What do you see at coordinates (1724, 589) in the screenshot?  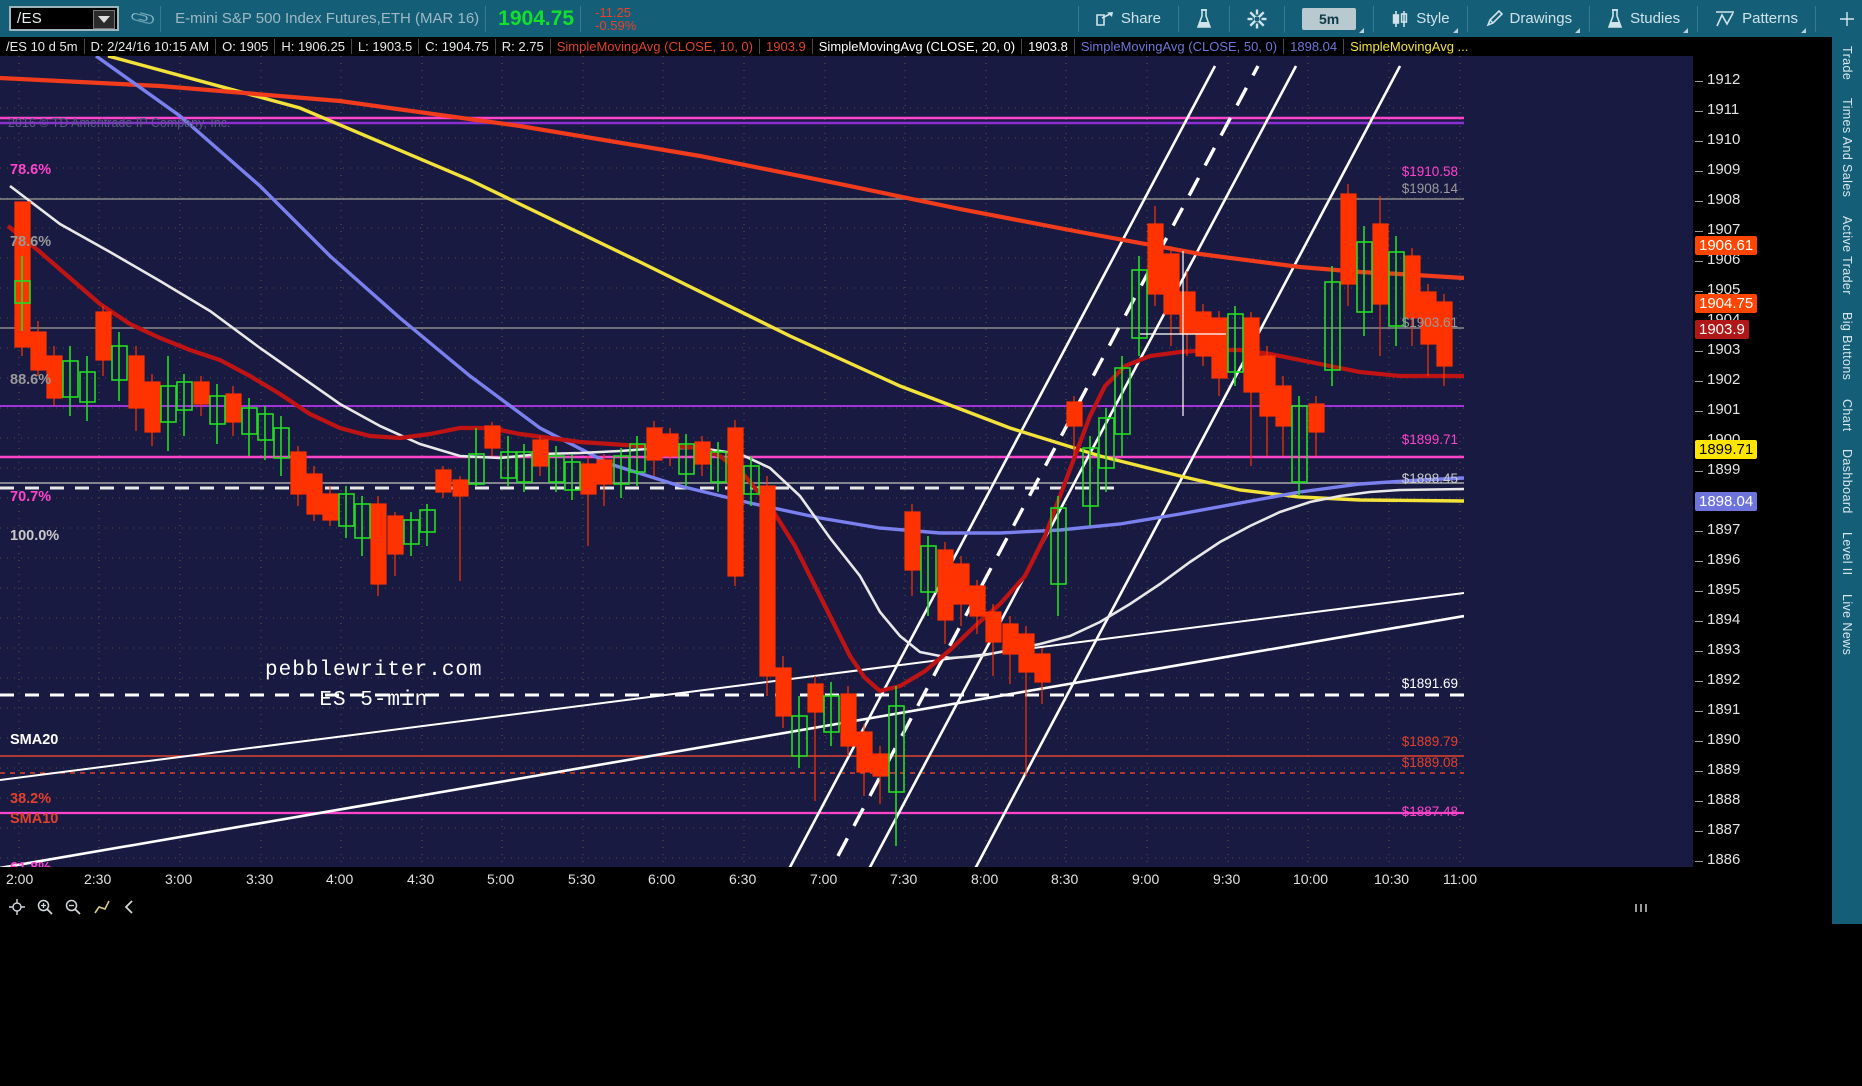 I see `price-tick-1895: 1895` at bounding box center [1724, 589].